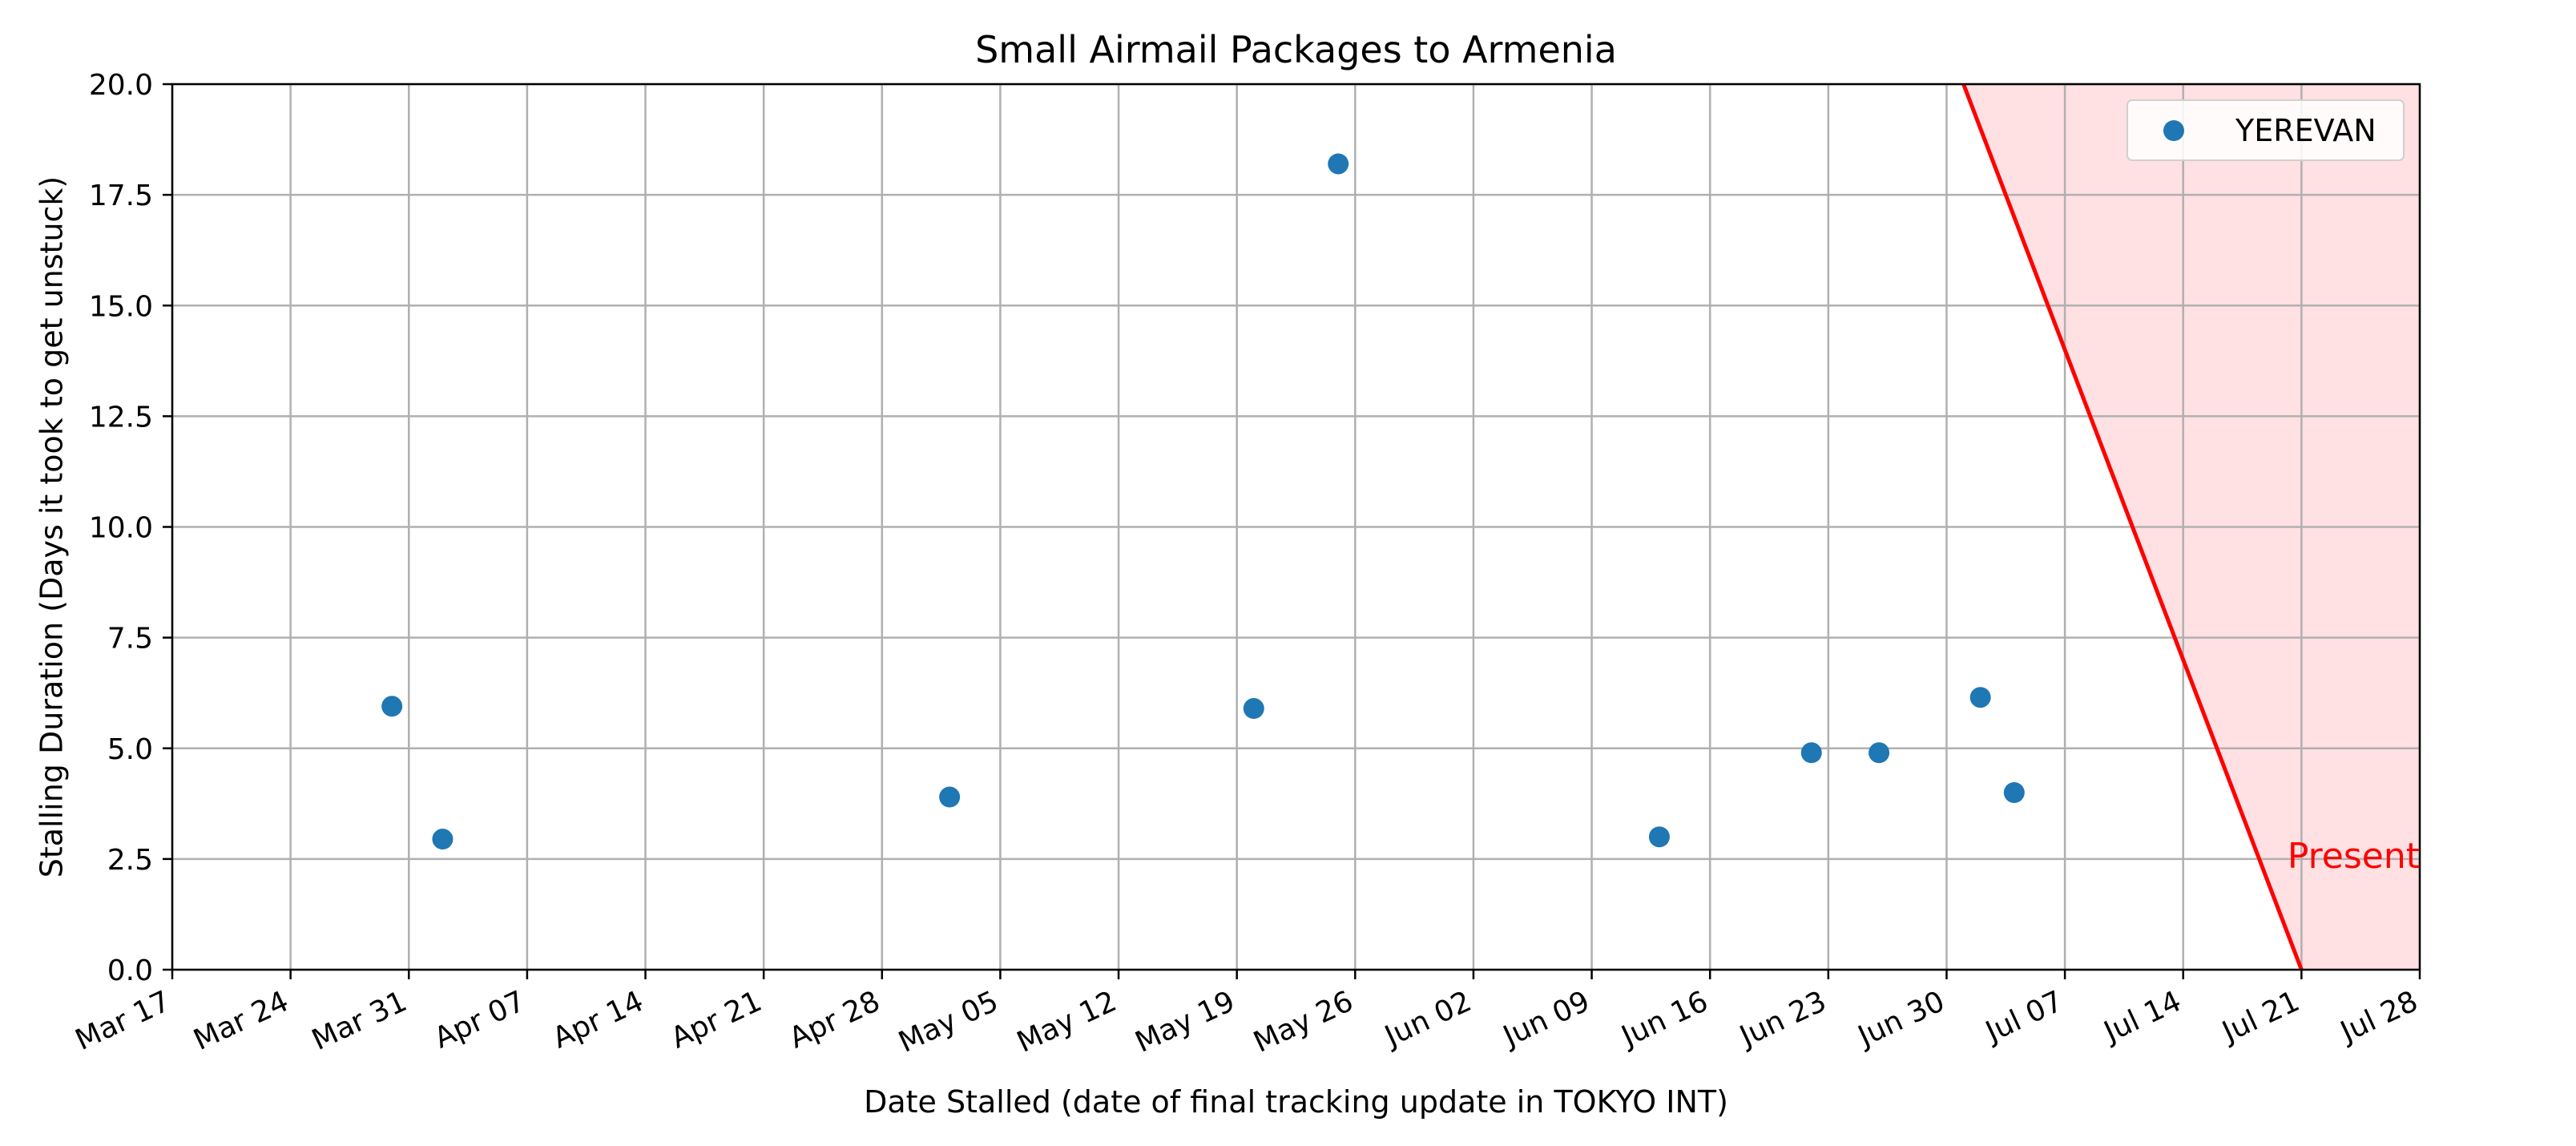  Describe the element at coordinates (834, 1020) in the screenshot. I see `x-tick-label: Apr 28` at that location.